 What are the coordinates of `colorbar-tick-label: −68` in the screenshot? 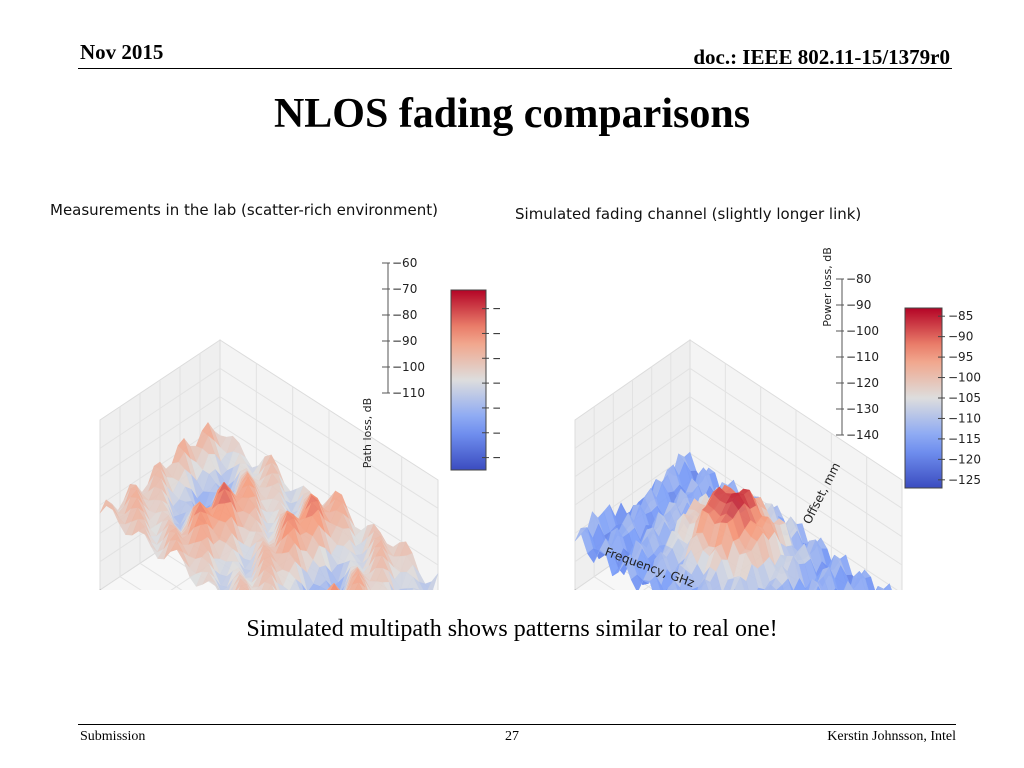 It's located at (496, 309).